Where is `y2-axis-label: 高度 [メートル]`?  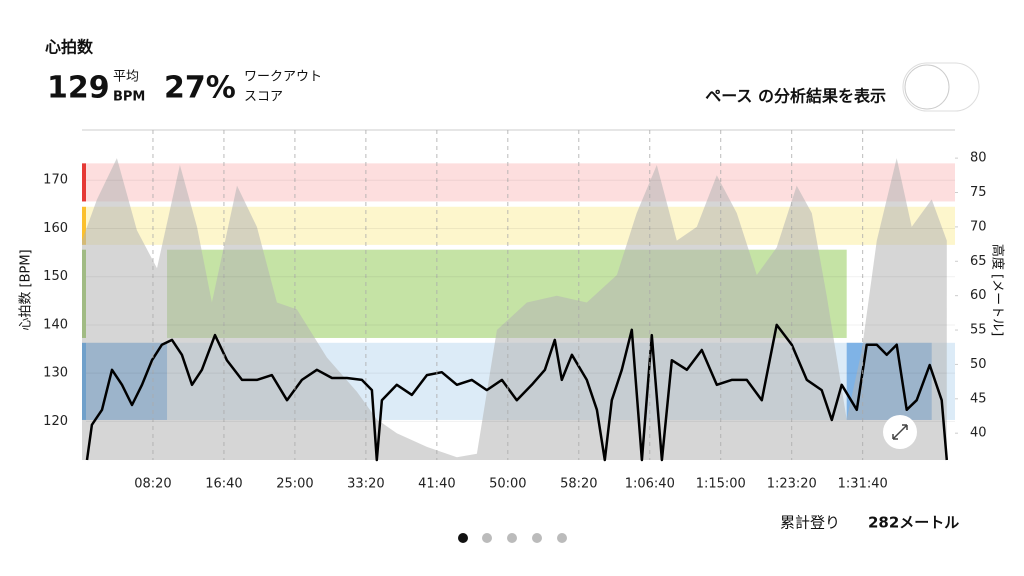 y2-axis-label: 高度 [メートル] is located at coordinates (998, 290).